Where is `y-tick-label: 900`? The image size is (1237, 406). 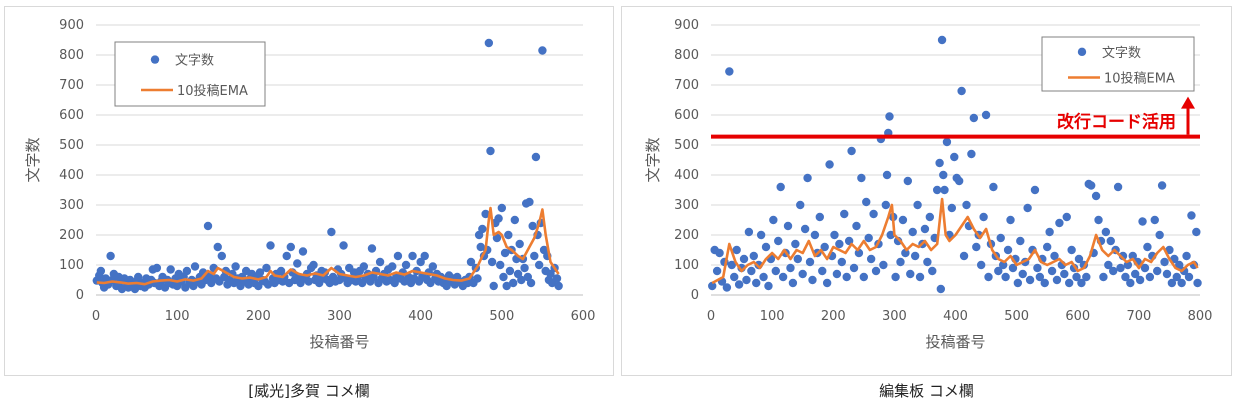 y-tick-label: 900 is located at coordinates (71, 25).